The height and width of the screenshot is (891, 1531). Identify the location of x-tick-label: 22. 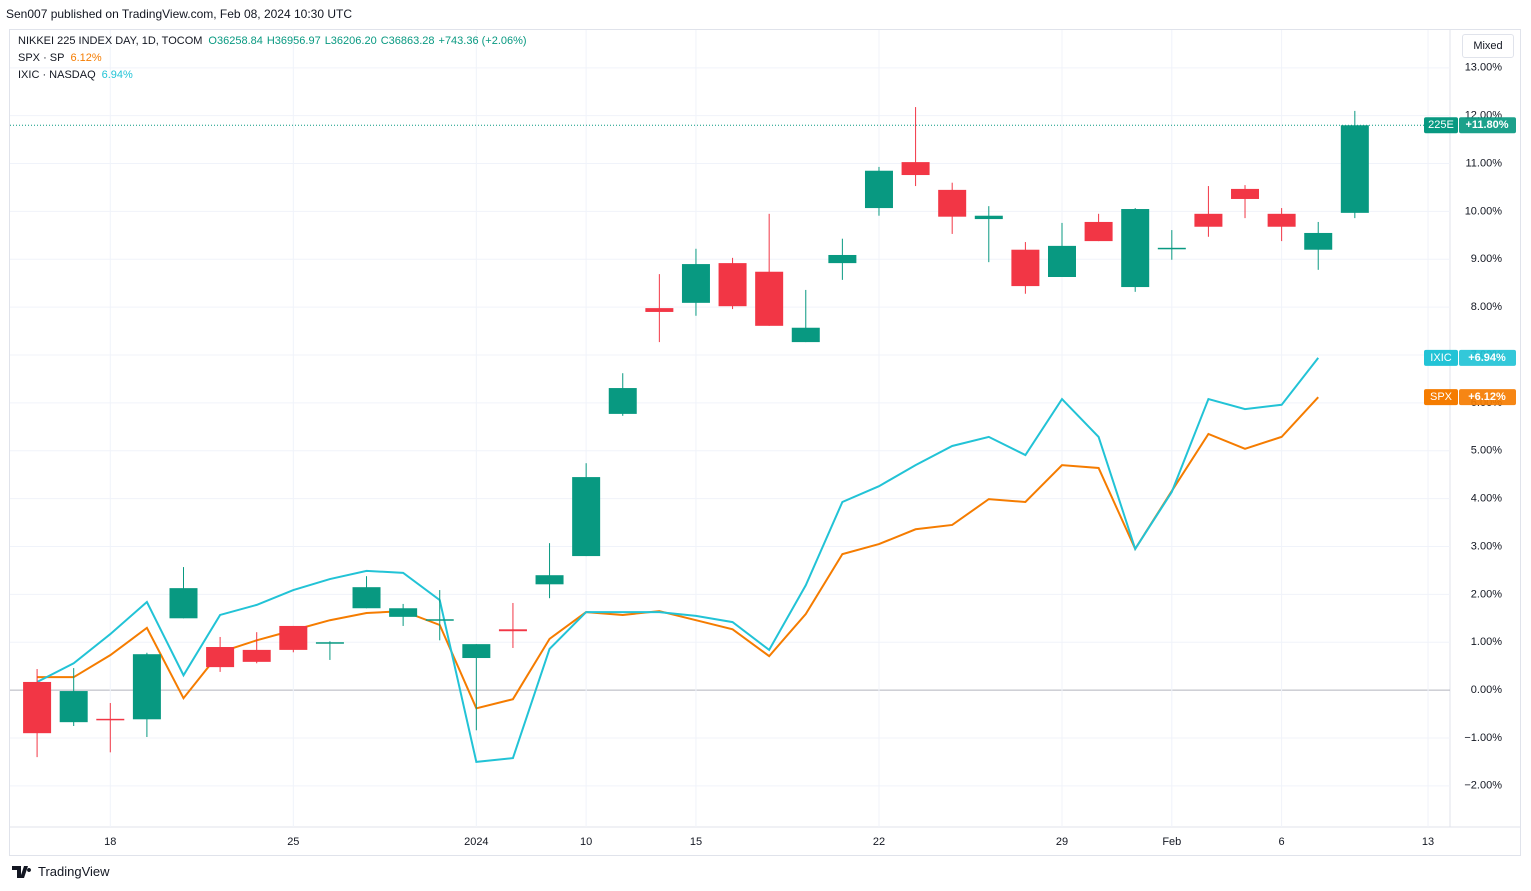
(879, 842).